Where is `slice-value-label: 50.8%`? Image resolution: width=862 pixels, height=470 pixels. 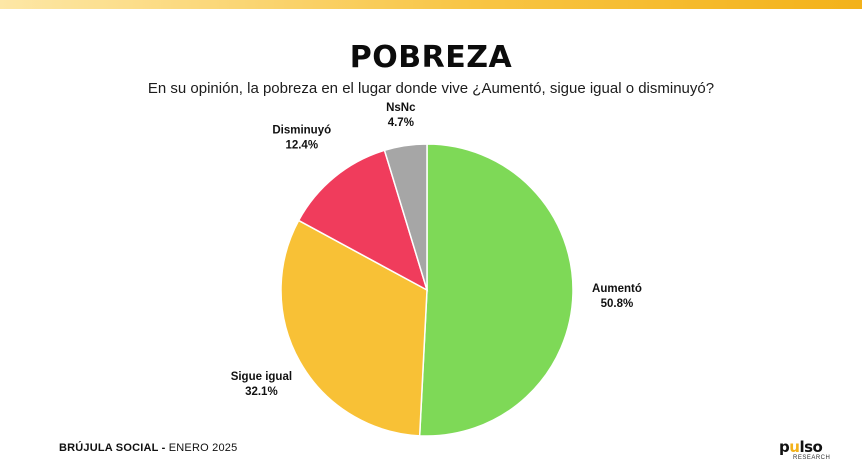 slice-value-label: 50.8% is located at coordinates (617, 304).